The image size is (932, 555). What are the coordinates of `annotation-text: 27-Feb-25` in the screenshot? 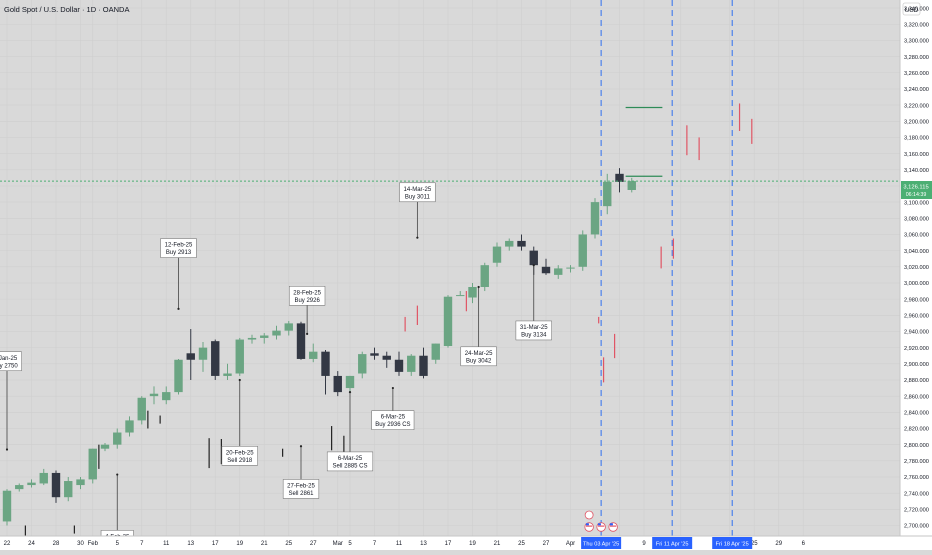 It's located at (301, 486).